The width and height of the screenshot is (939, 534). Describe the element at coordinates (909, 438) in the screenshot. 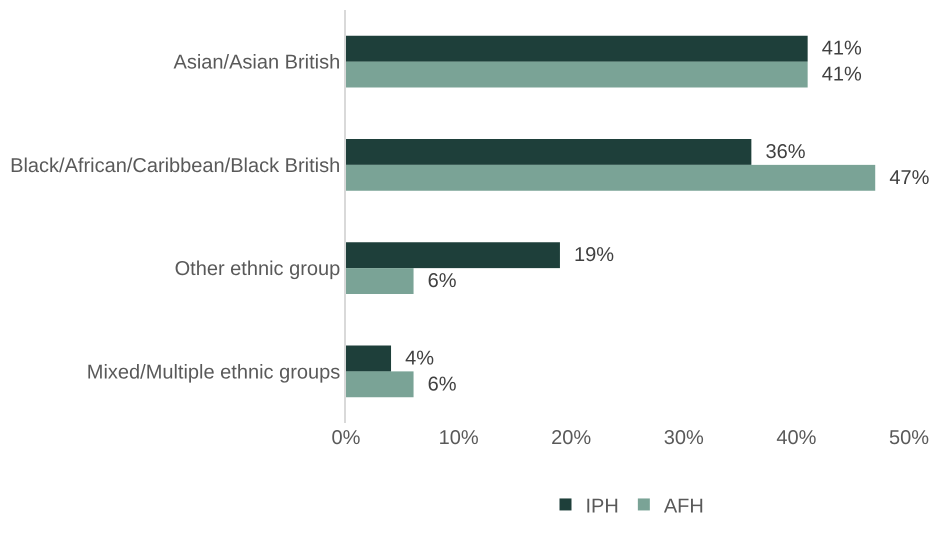

I see `x-tick-label: 50%` at that location.